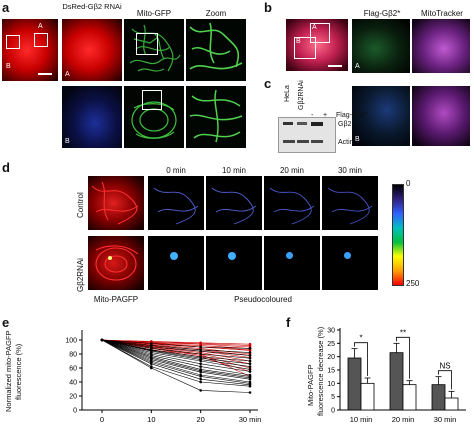 Image resolution: width=474 pixels, height=436 pixels. What do you see at coordinates (71, 341) in the screenshot?
I see `y-tick-label: 100` at bounding box center [71, 341].